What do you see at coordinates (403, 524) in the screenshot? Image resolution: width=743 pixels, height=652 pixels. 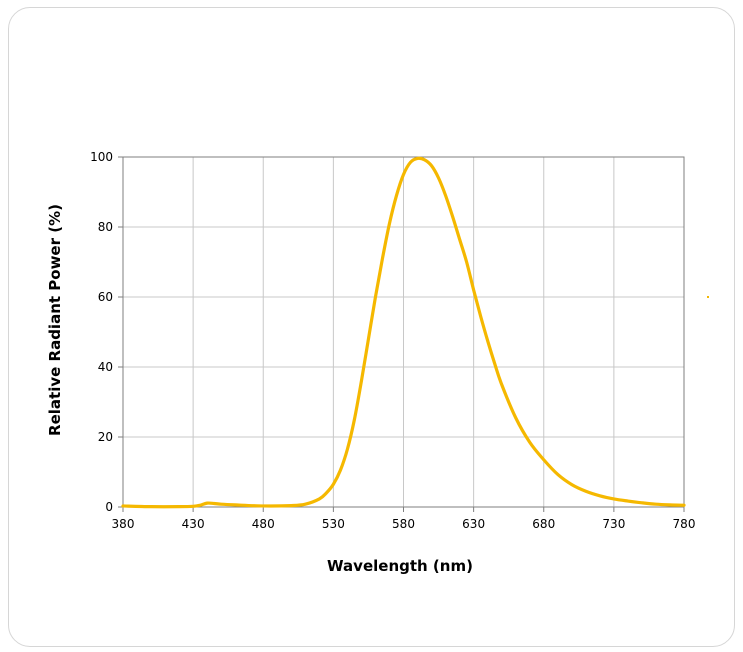 I see `x-tick-label: 580` at bounding box center [403, 524].